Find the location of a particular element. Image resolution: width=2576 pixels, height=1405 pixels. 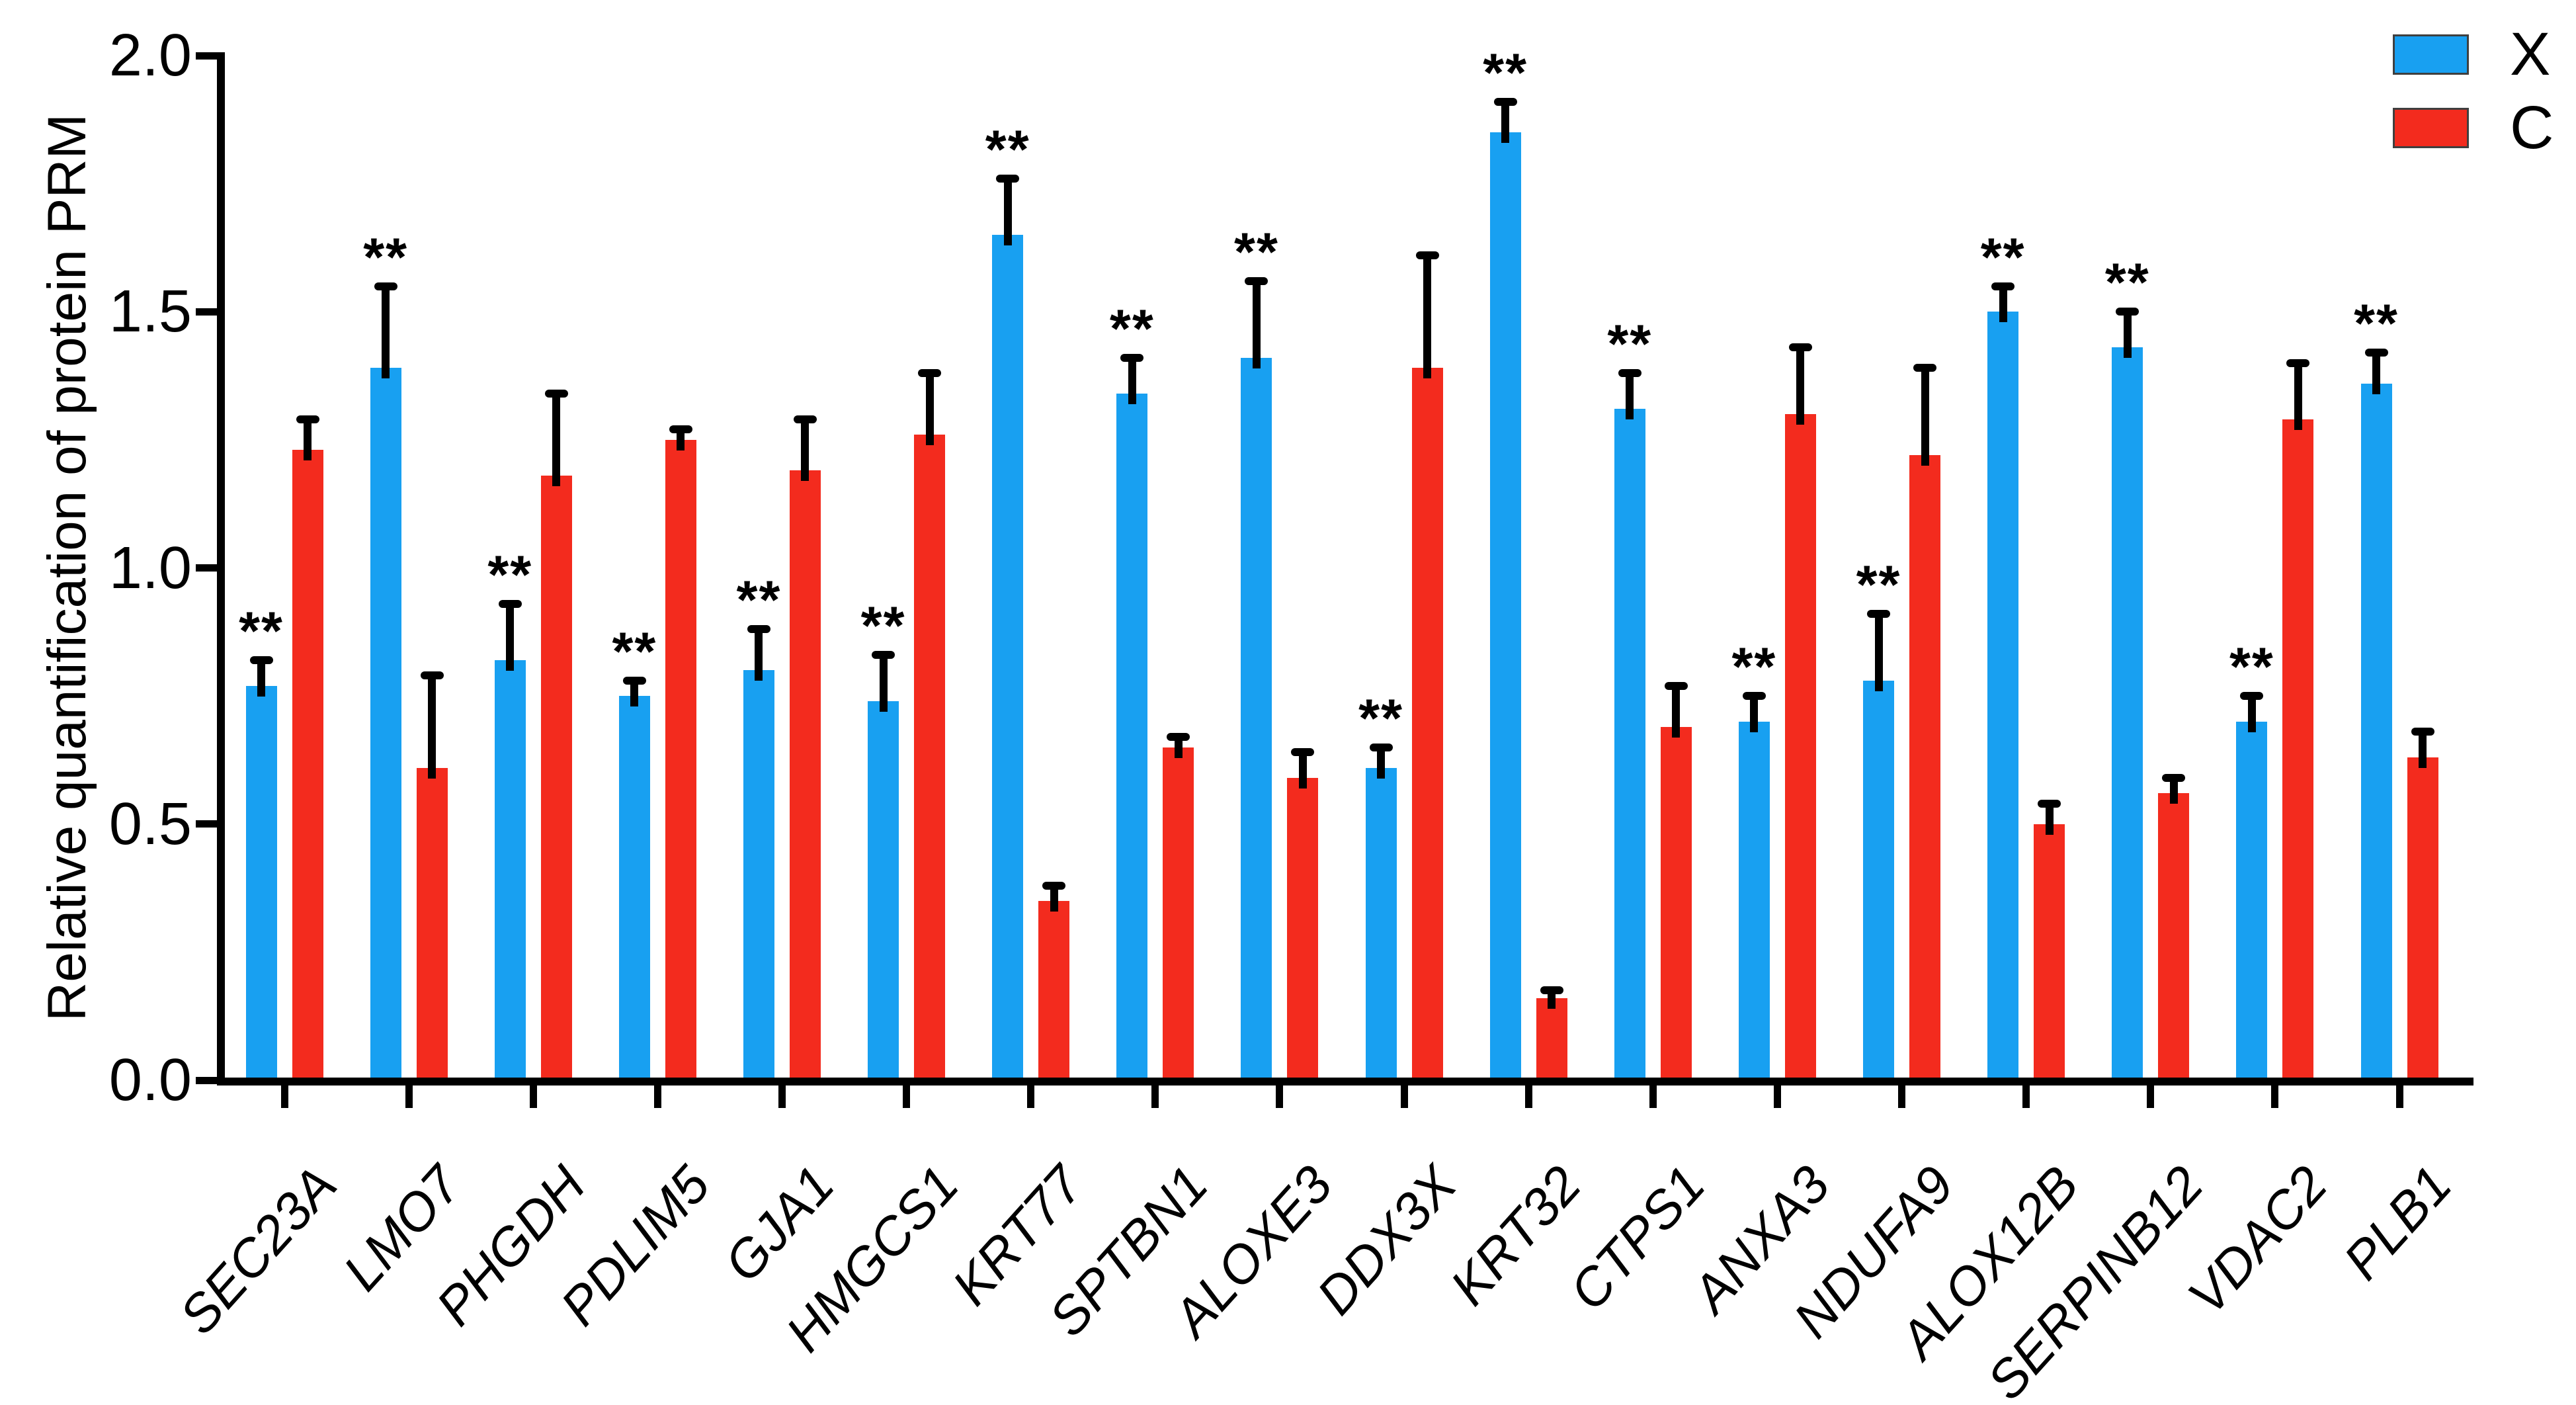

x-tick-HMGCS1 is located at coordinates (907, 1096).